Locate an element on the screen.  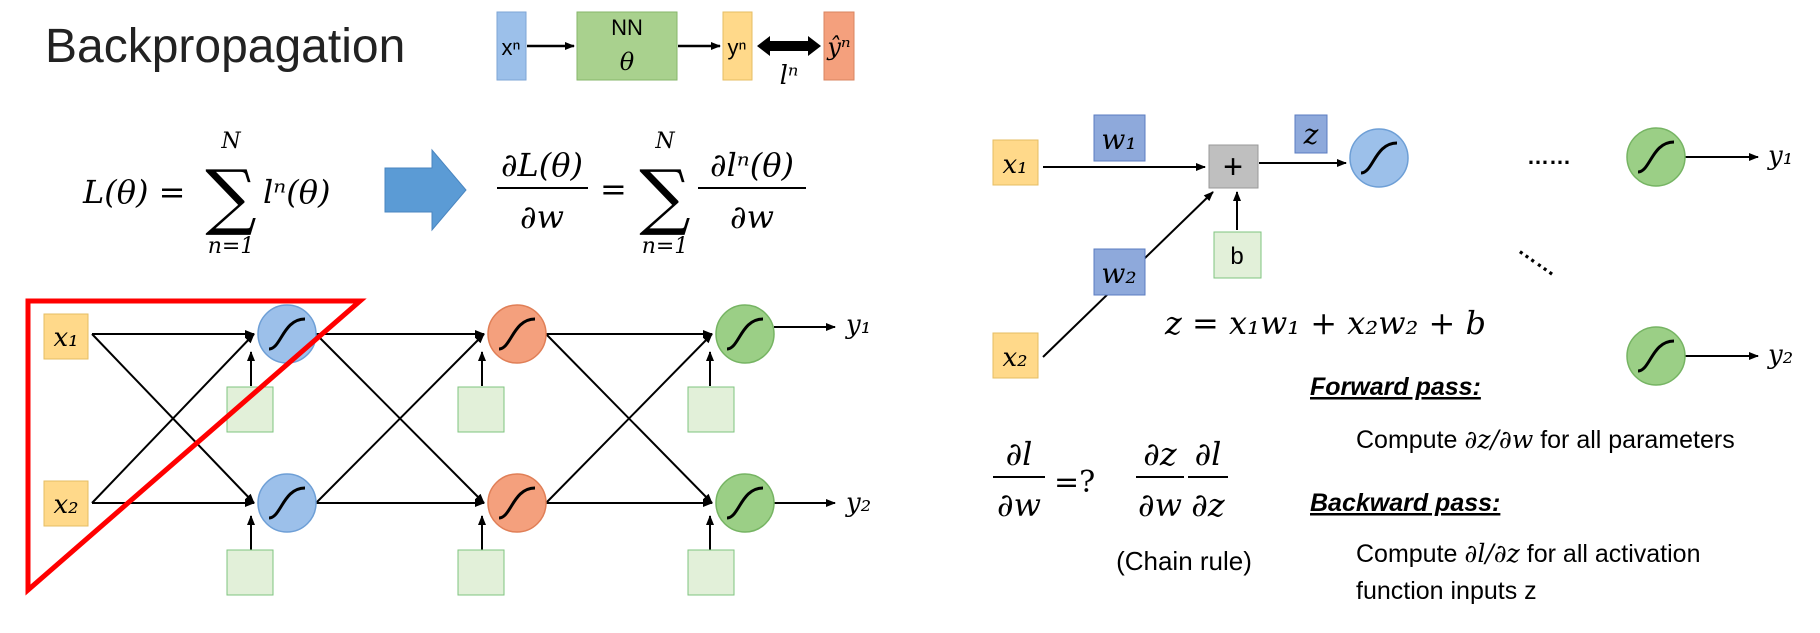
detail-input-x2-box is located at coordinates (1015, 355).